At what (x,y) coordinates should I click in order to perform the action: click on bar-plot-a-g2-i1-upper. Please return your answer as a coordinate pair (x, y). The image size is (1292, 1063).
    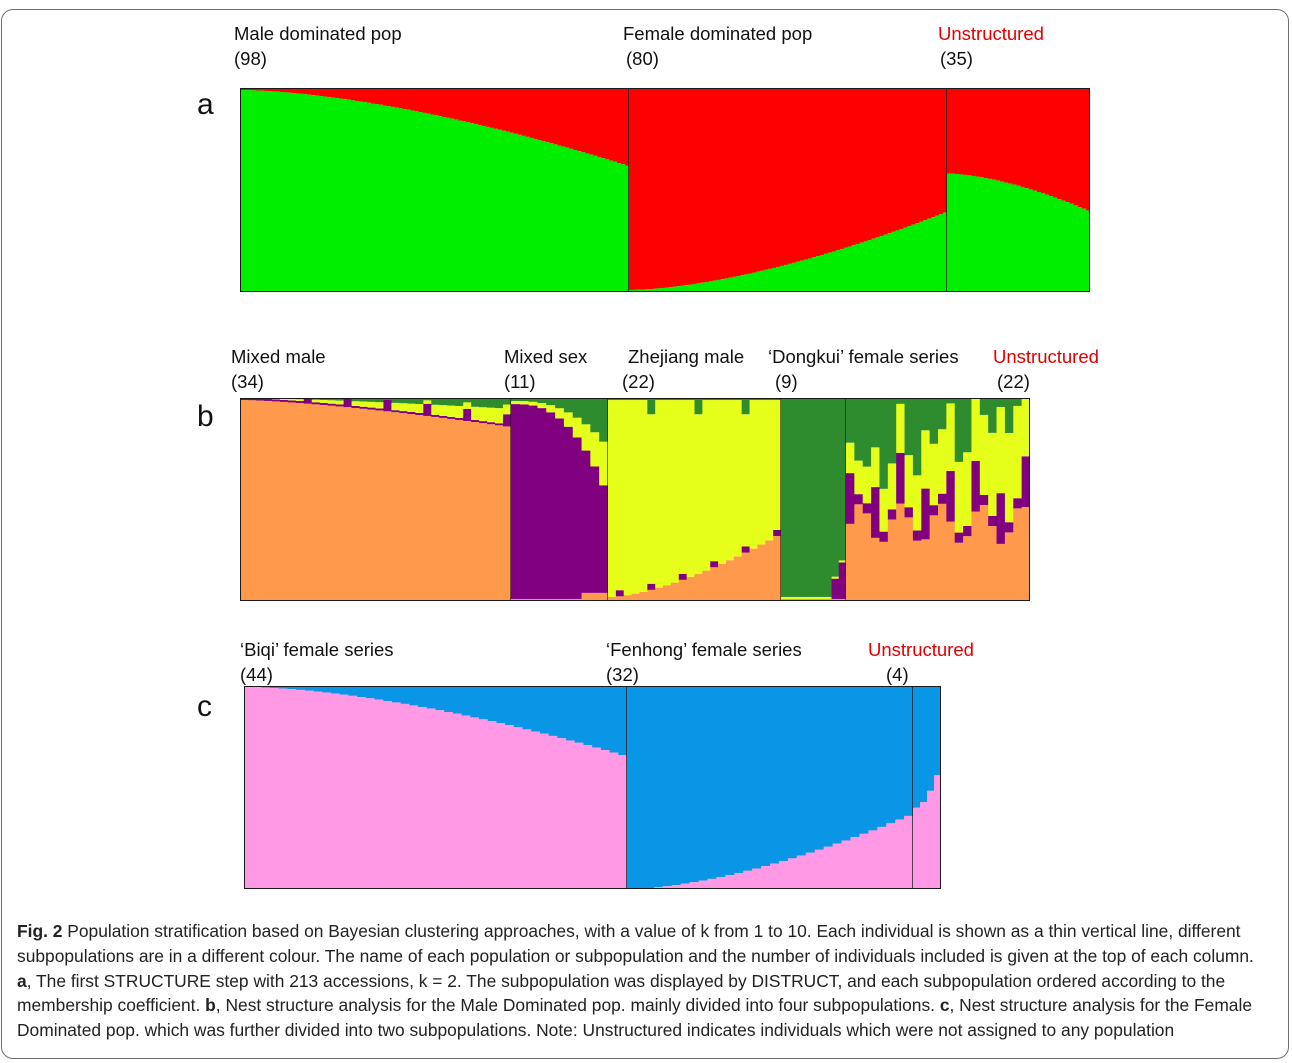
    Looking at the image, I should click on (953, 131).